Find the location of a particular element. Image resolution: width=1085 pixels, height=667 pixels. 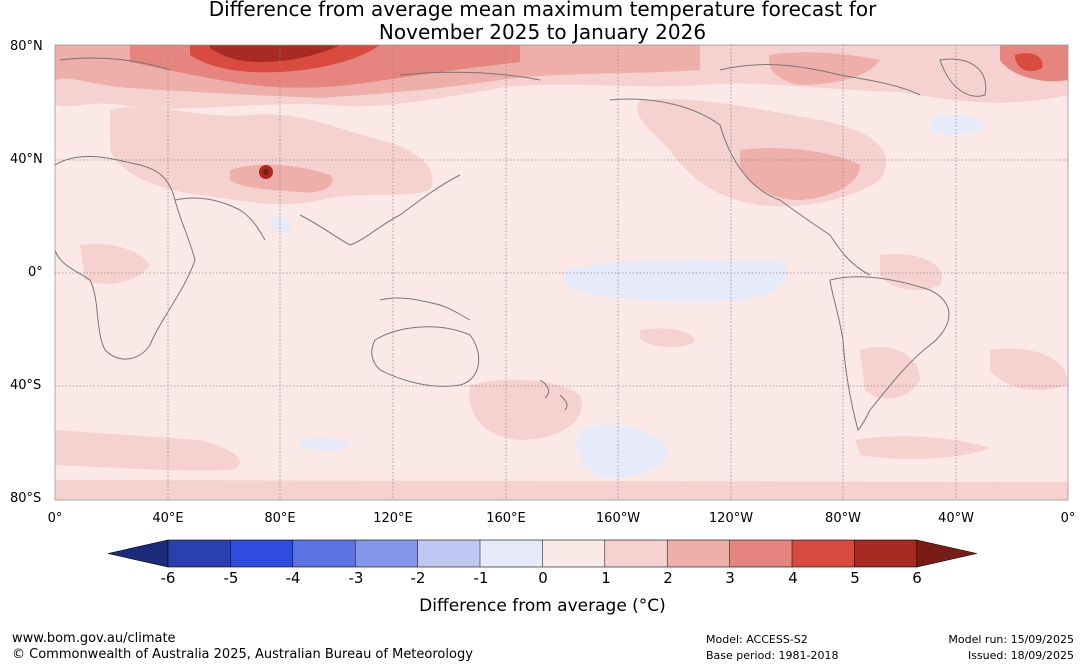

colorbar-tick-label: -3 is located at coordinates (356, 578).